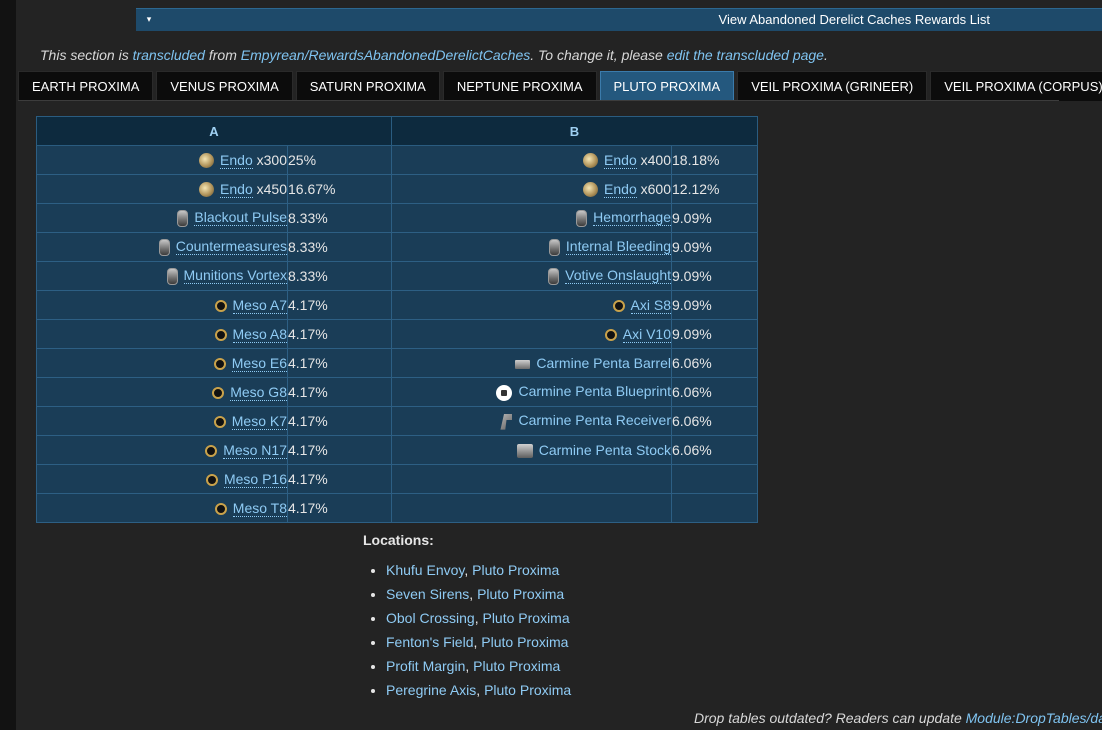 This screenshot has height=730, width=1102. What do you see at coordinates (531, 479) in the screenshot?
I see `reward-item-cell-b` at bounding box center [531, 479].